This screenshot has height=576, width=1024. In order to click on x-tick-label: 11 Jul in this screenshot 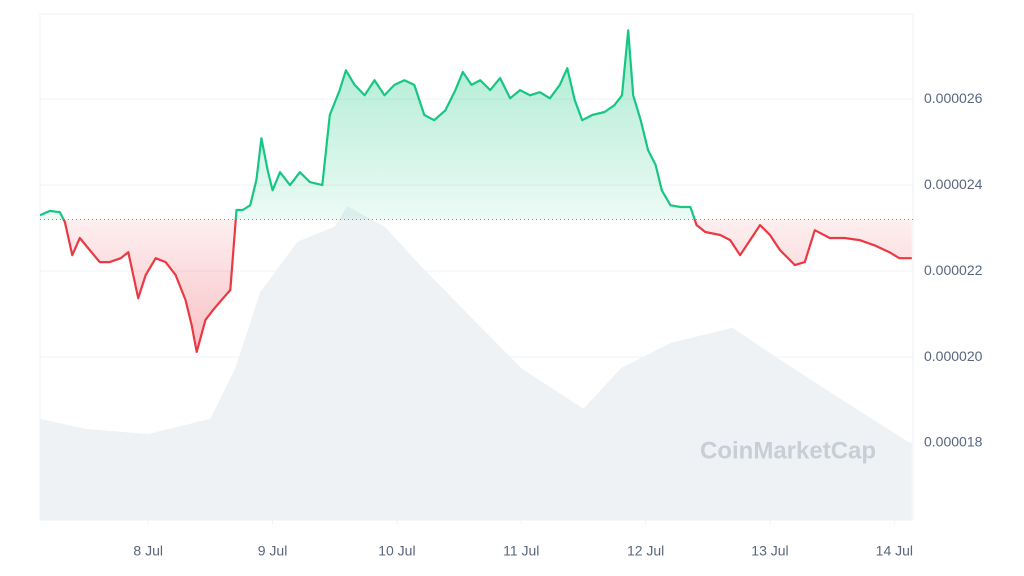, I will do `click(521, 551)`.